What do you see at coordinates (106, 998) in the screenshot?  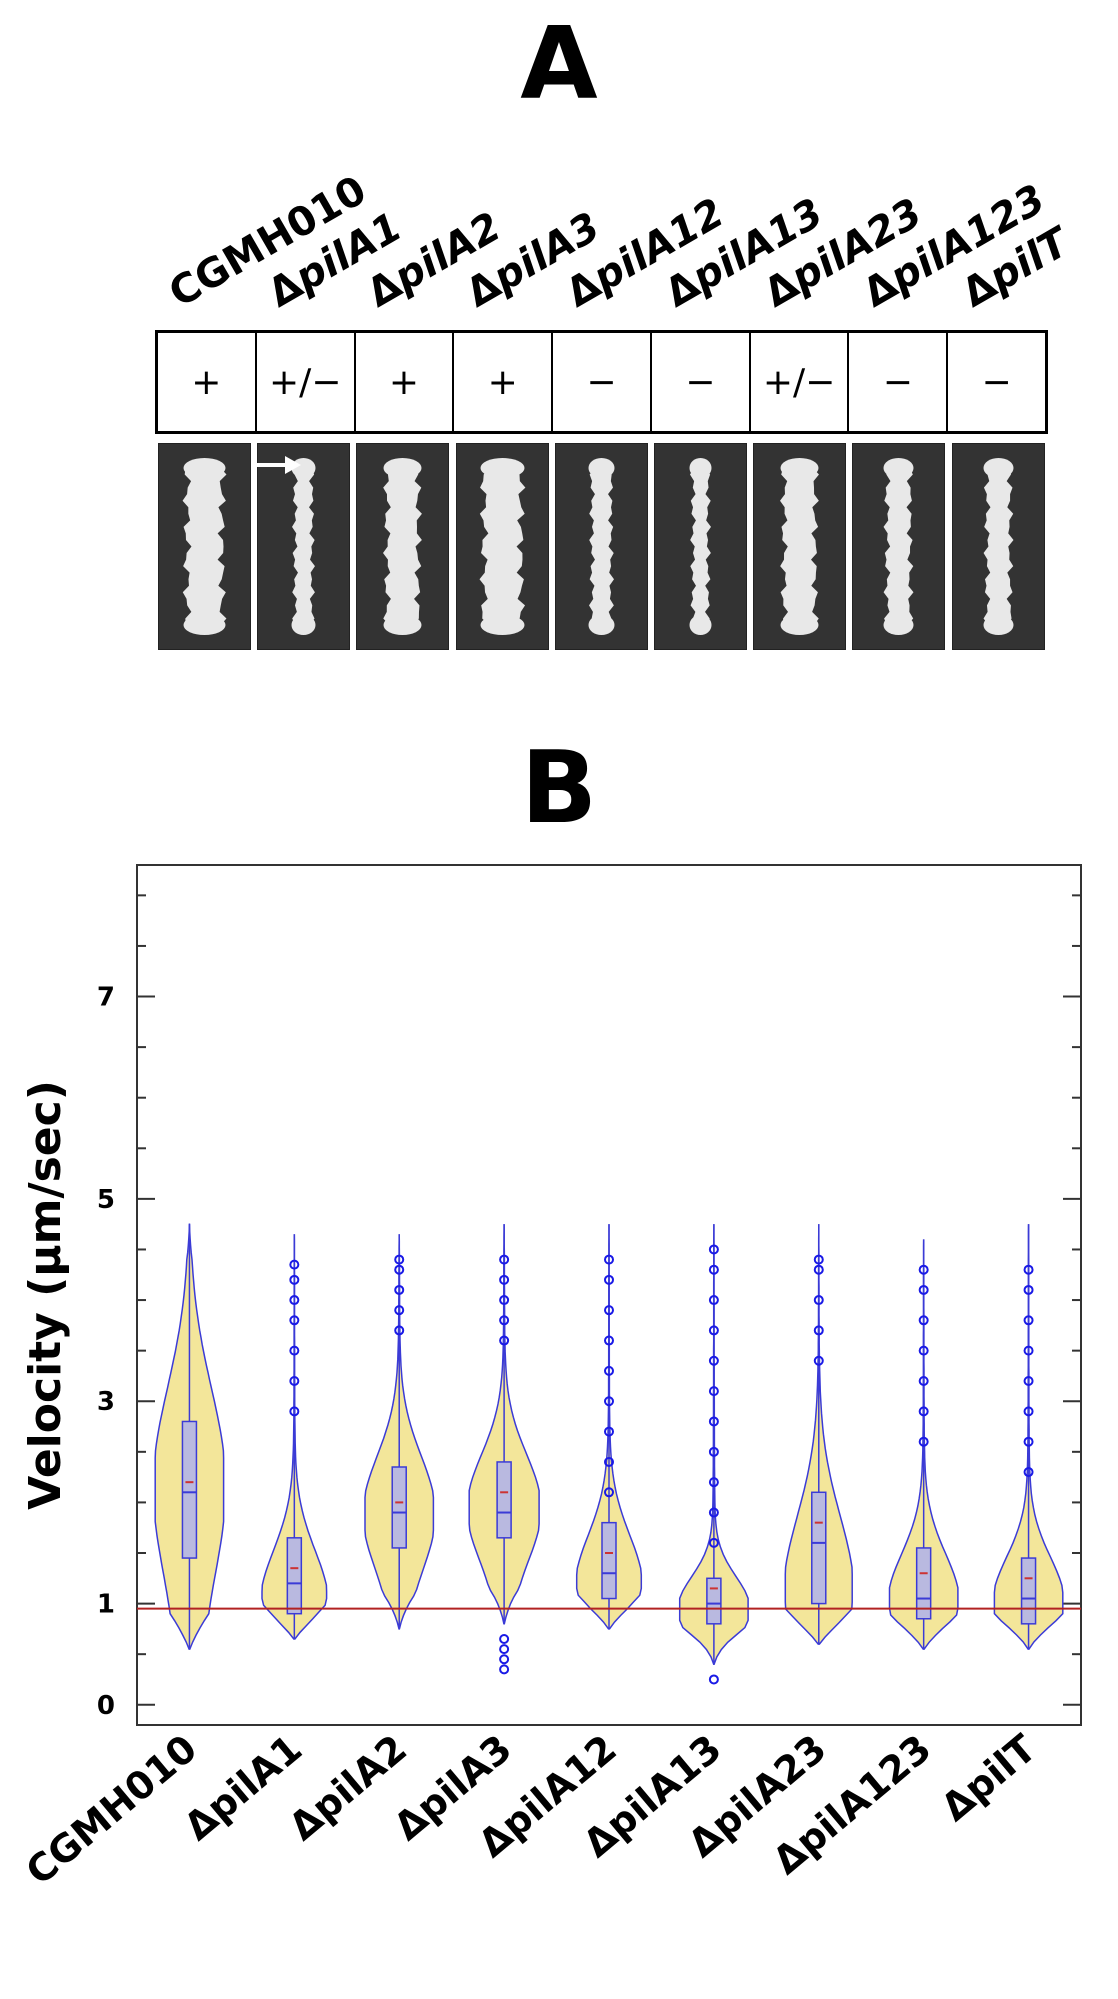 I see `y-tick-label: 7` at bounding box center [106, 998].